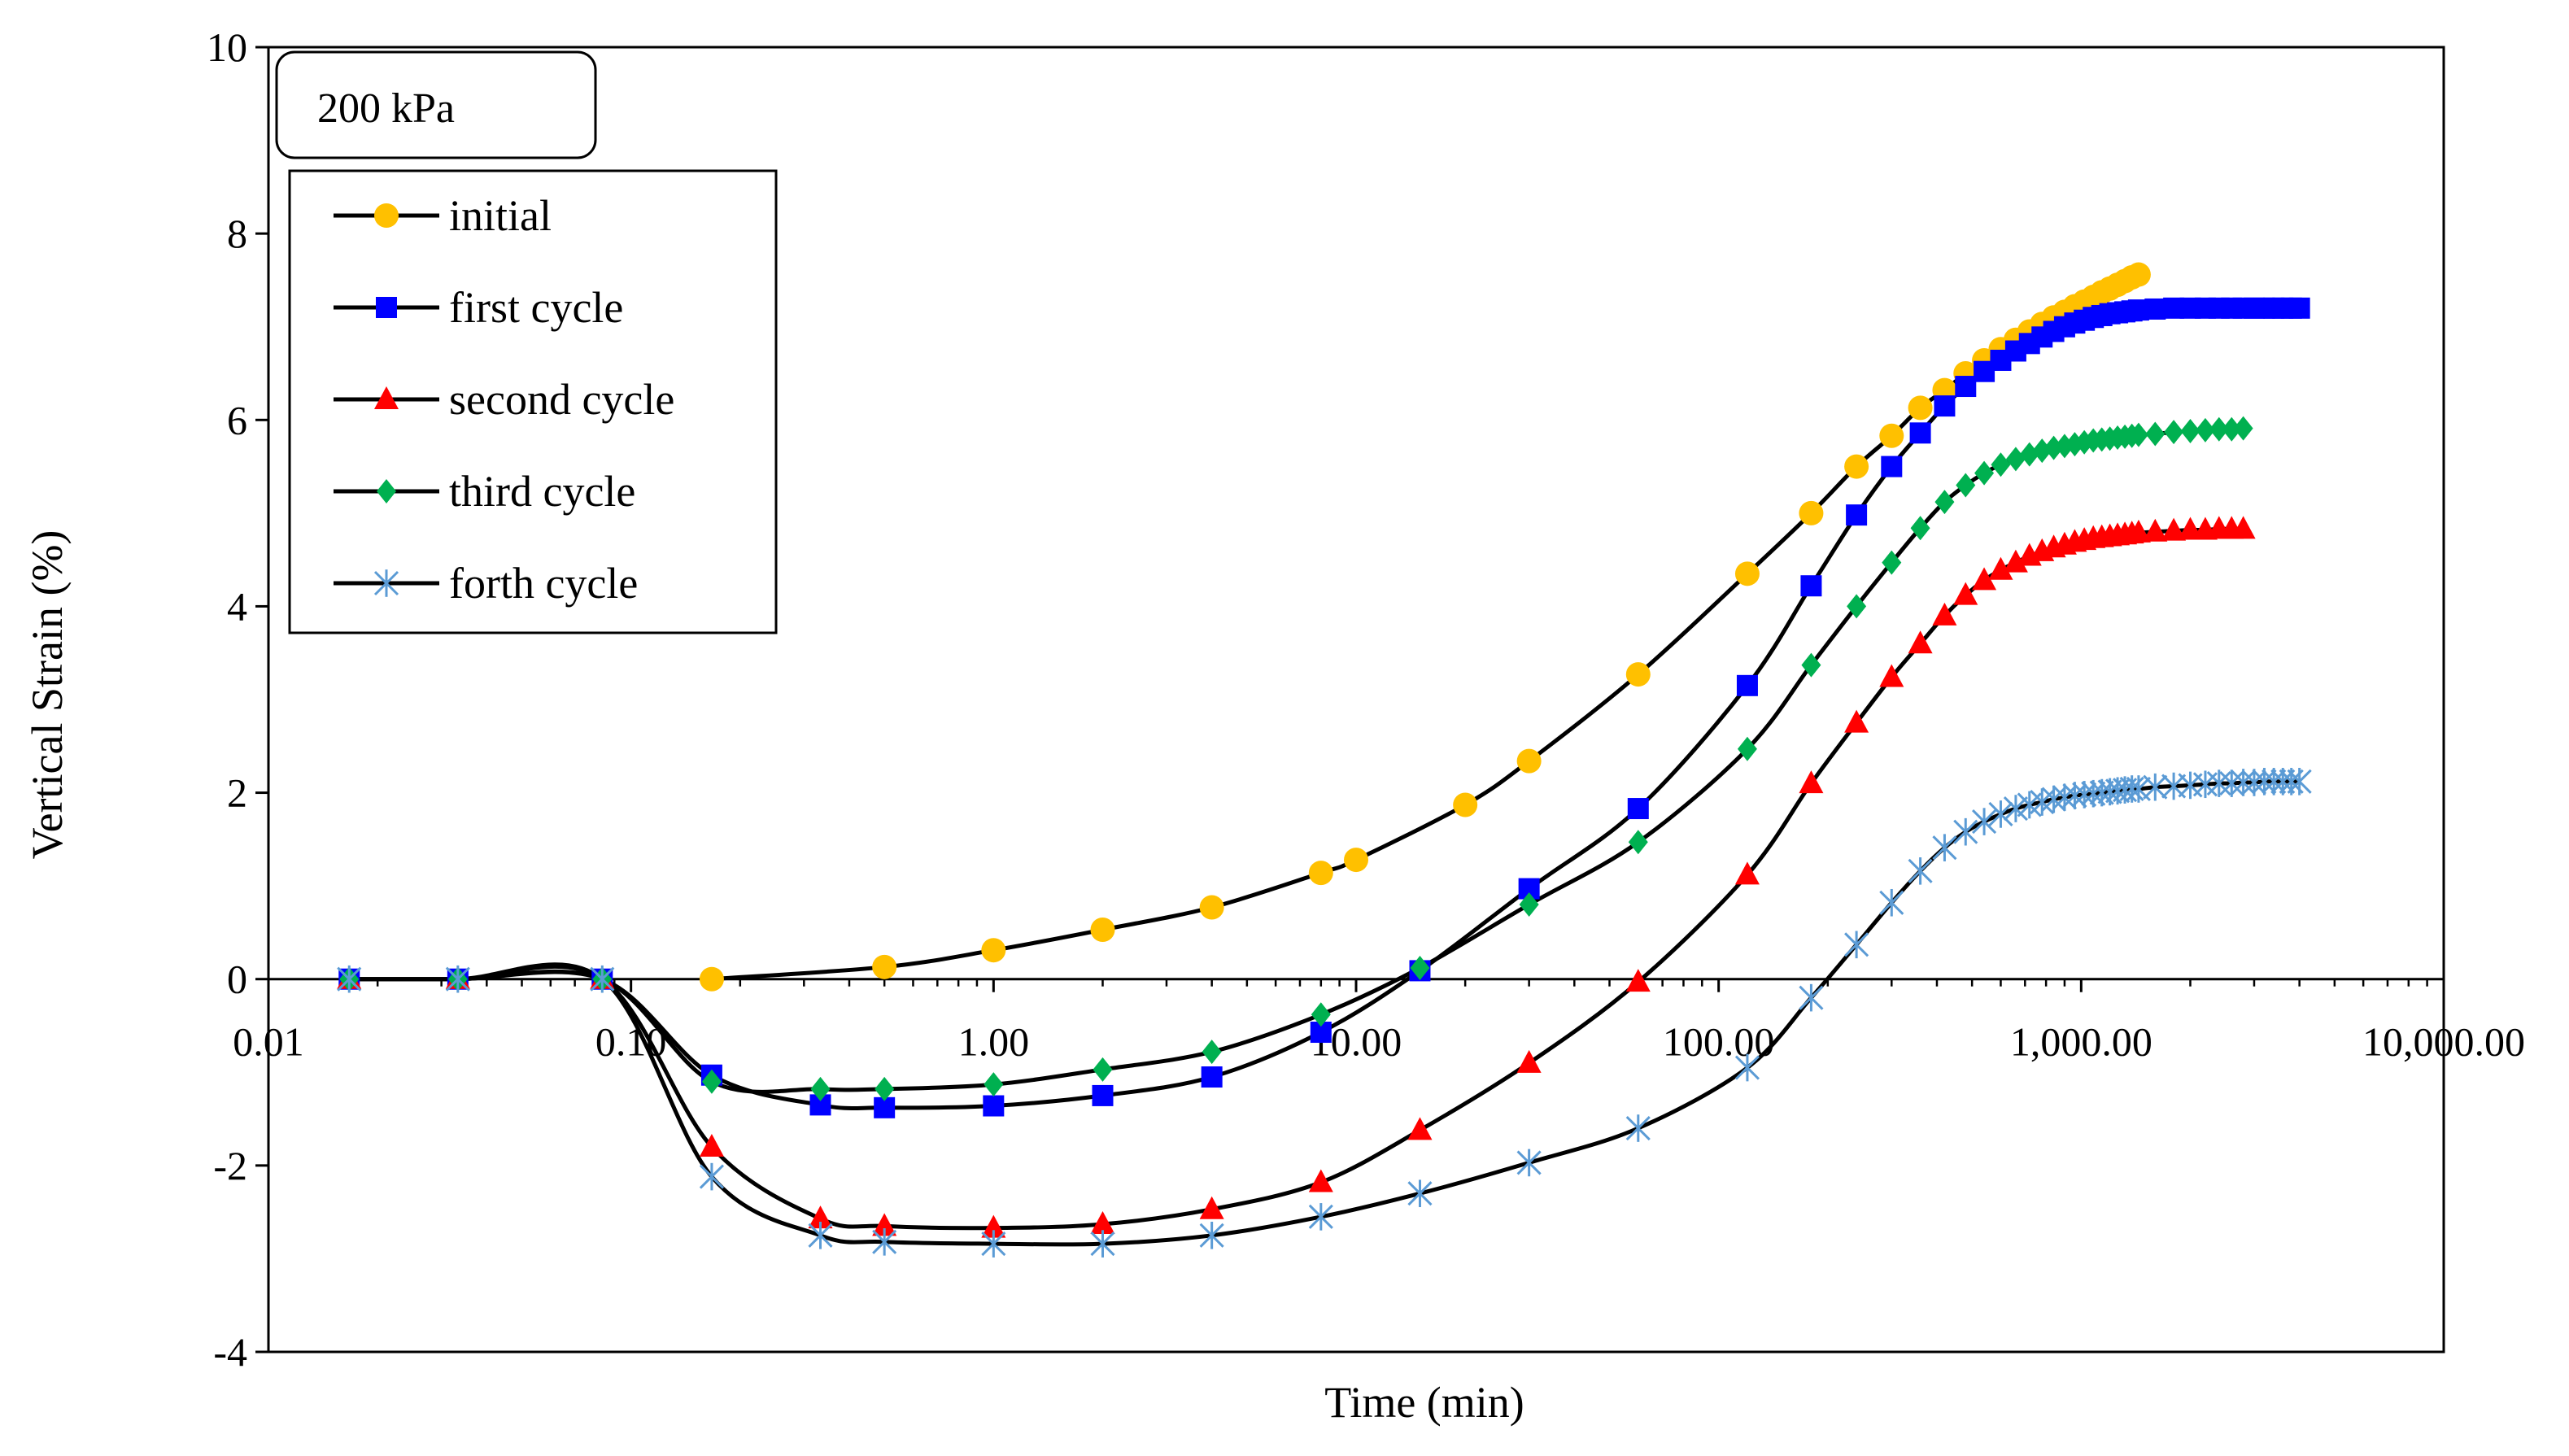  Describe the element at coordinates (542, 492) in the screenshot. I see `legend-label-third-cycle: third cycle` at that location.